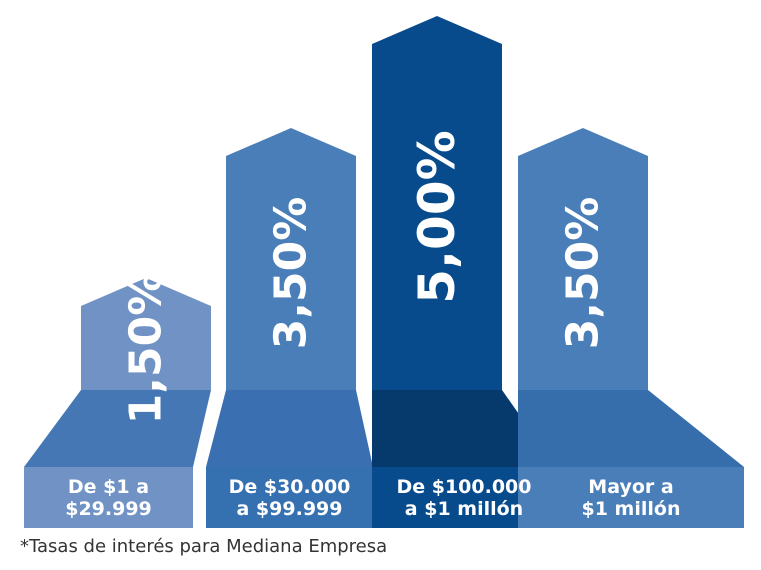 The width and height of the screenshot is (761, 570). What do you see at coordinates (289, 486) in the screenshot?
I see `category-label-line: De $30.000` at bounding box center [289, 486].